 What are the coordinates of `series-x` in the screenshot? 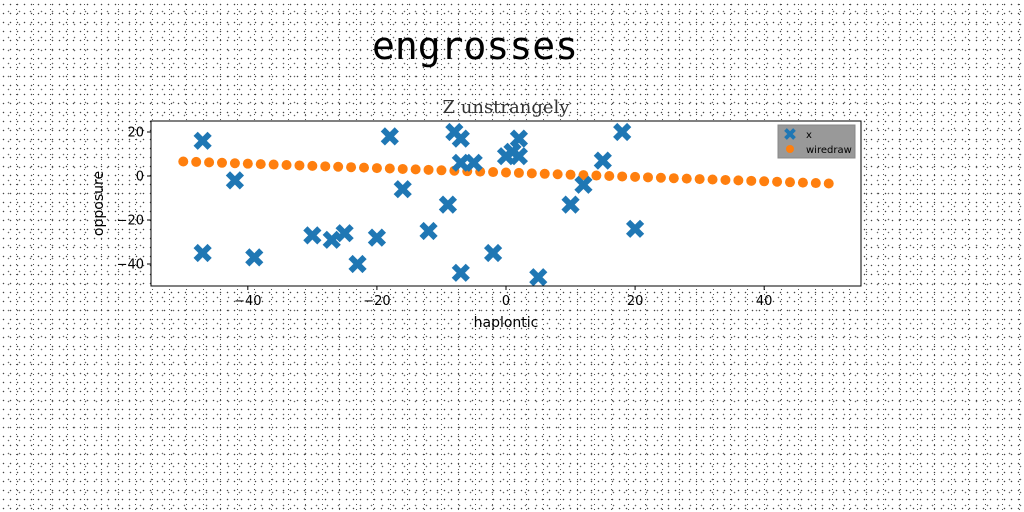 It's located at (419, 204).